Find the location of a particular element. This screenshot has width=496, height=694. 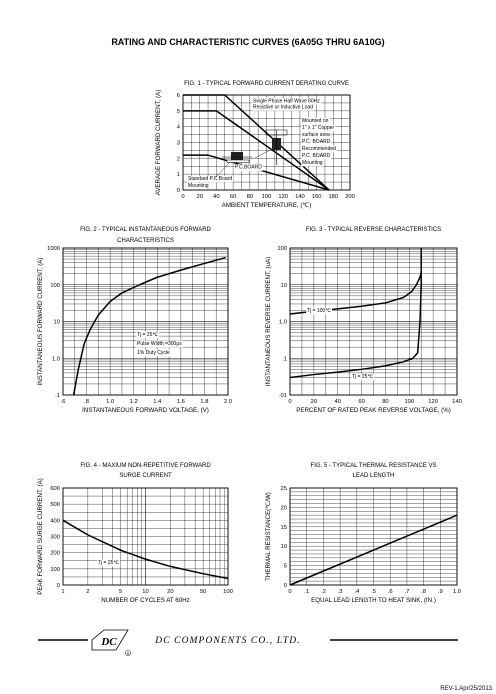

annotation-copper-size: 1" x 1" Copper is located at coordinates (318, 128).